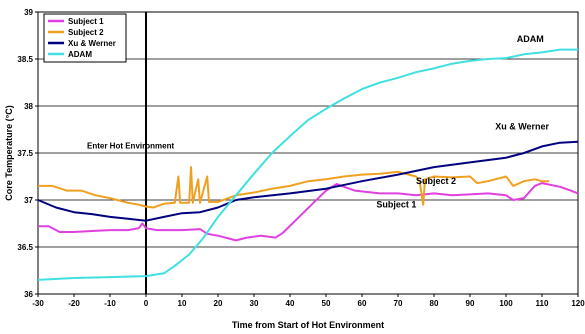 The image size is (585, 334). Describe the element at coordinates (578, 303) in the screenshot. I see `x-tick-label: 120` at that location.